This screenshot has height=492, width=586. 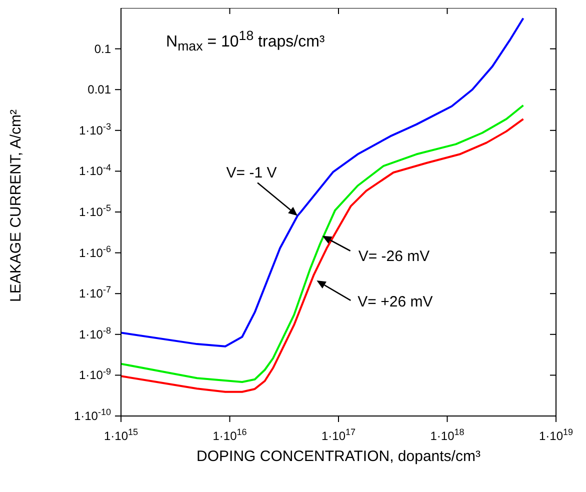 I want to click on y-tick-label: 1·10$^{-7}$, so click(x=94, y=292).